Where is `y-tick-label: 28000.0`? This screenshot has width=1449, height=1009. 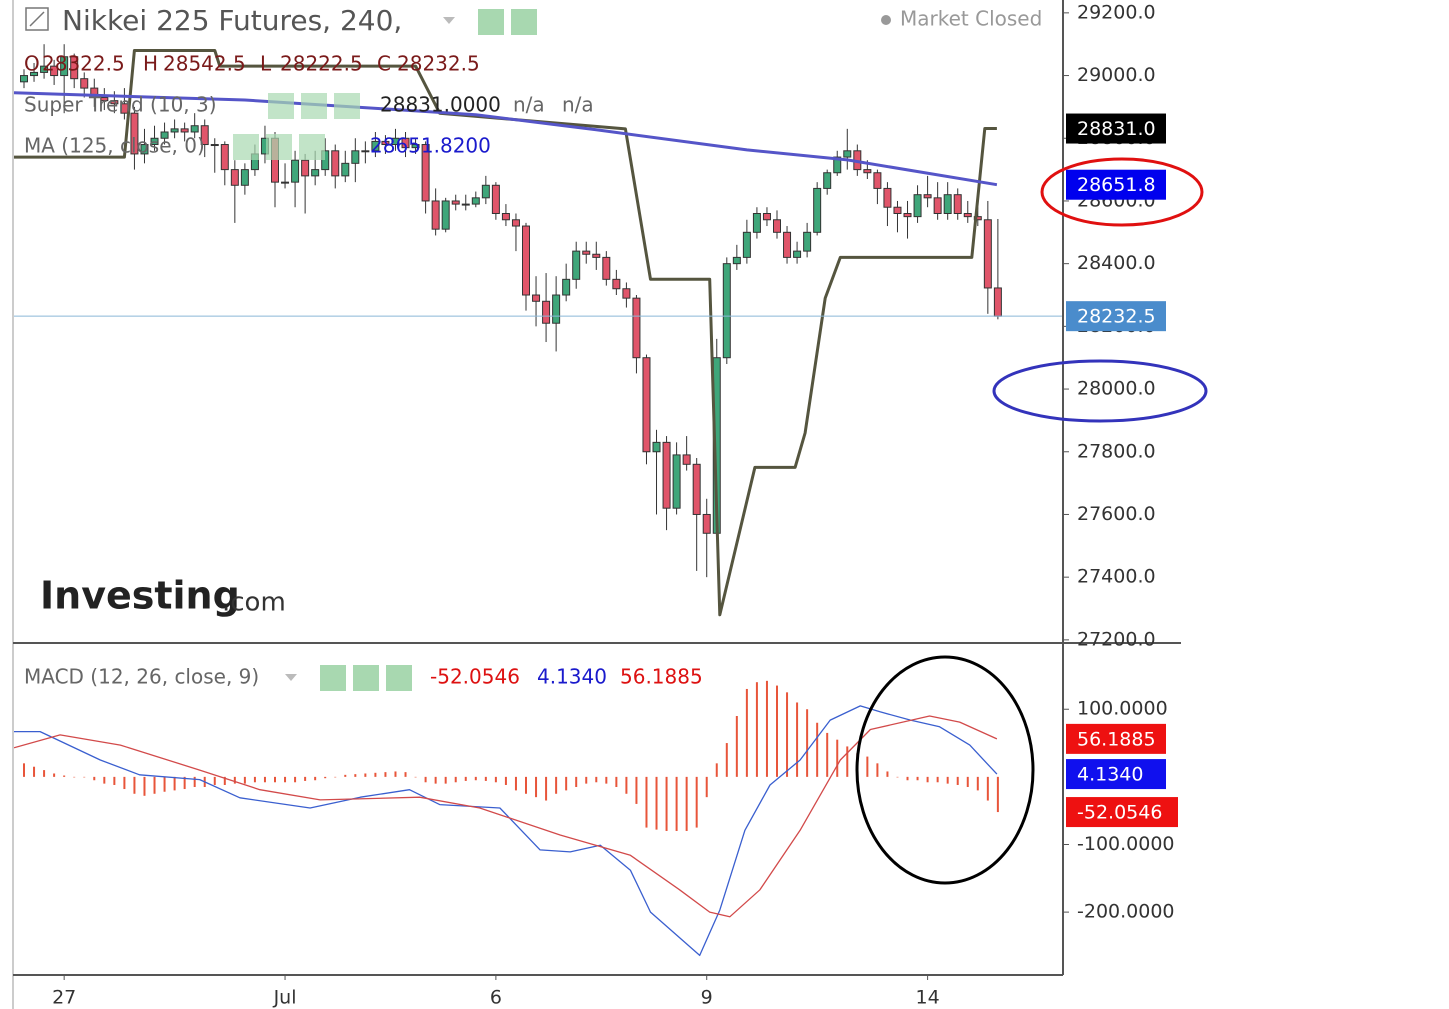
y-tick-label: 28000.0 is located at coordinates (1116, 389).